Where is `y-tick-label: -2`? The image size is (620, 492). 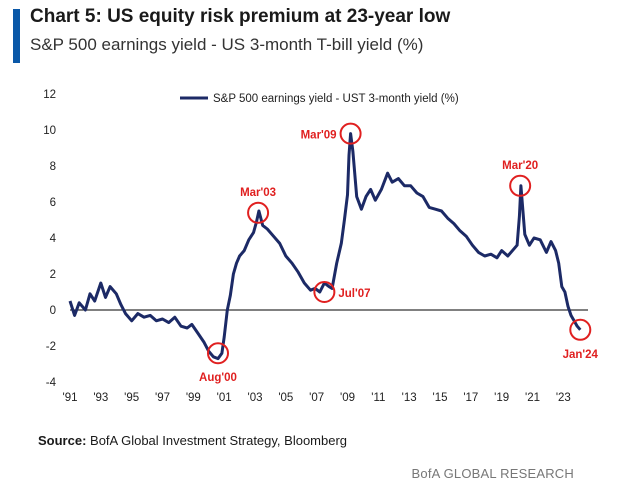 y-tick-label: -2 is located at coordinates (51, 347).